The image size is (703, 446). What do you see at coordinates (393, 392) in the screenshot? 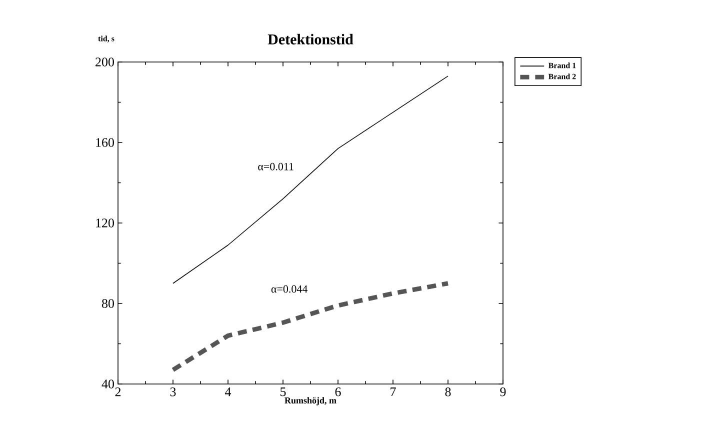
I see `x-tick-label: 7` at bounding box center [393, 392].